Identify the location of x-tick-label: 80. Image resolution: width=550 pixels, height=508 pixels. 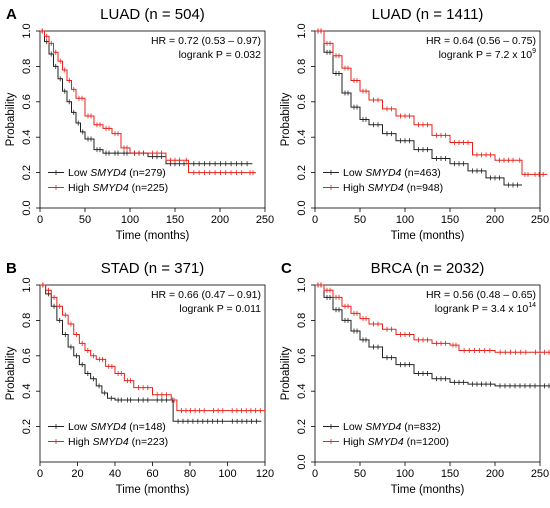
(190, 474).